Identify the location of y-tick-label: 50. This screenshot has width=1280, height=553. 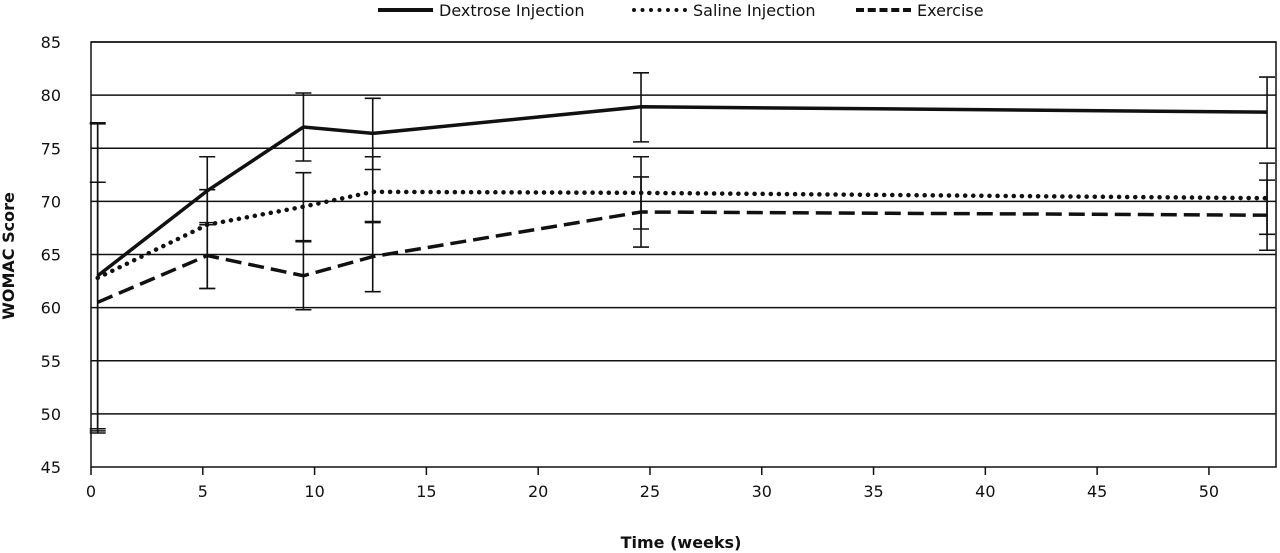
(51, 414).